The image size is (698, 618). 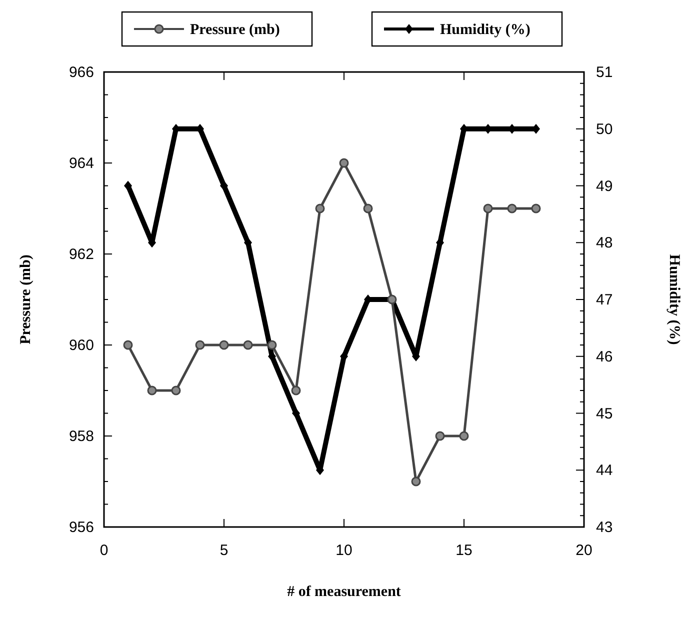 What do you see at coordinates (674, 299) in the screenshot?
I see `y2-axis-title: Humidity (%)` at bounding box center [674, 299].